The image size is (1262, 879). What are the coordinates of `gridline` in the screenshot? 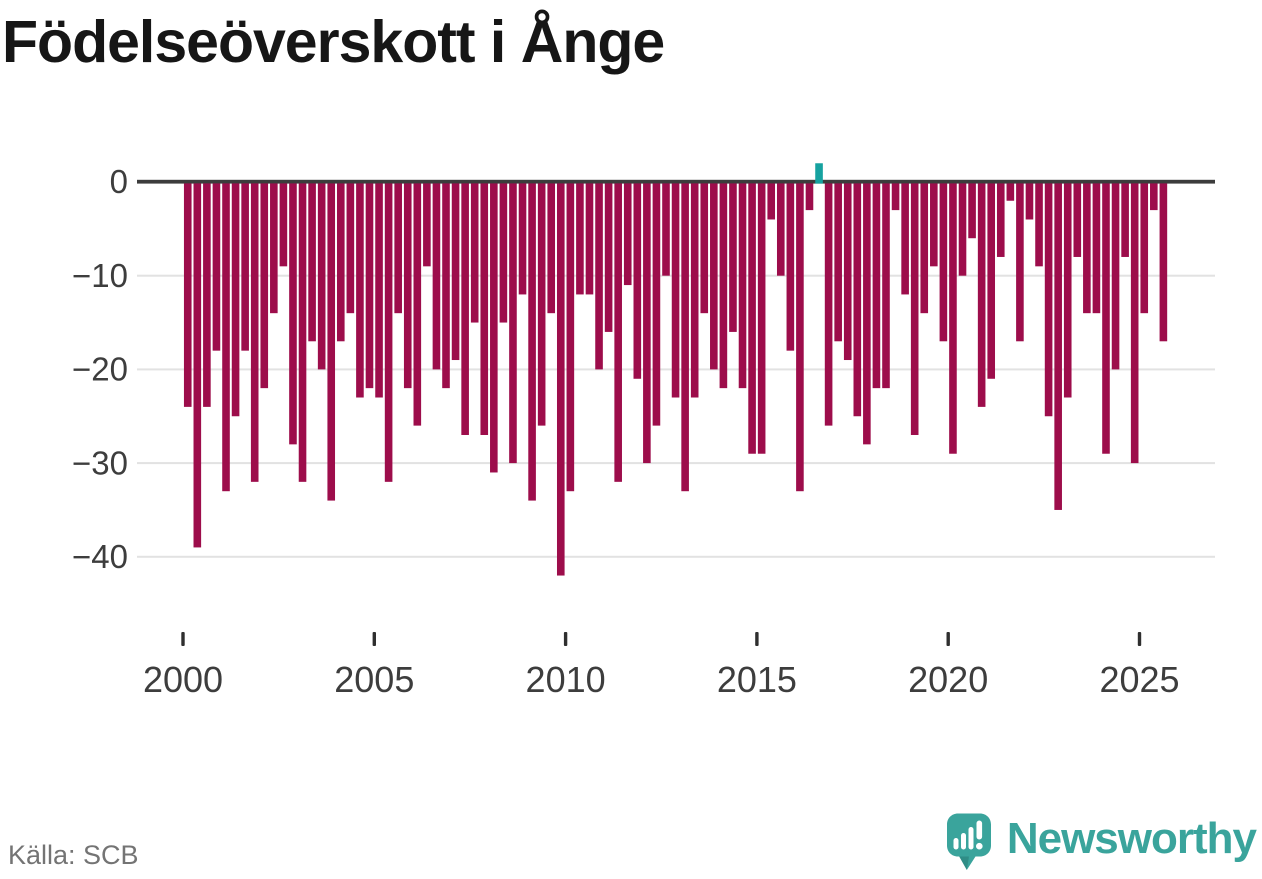 It's located at (676, 463).